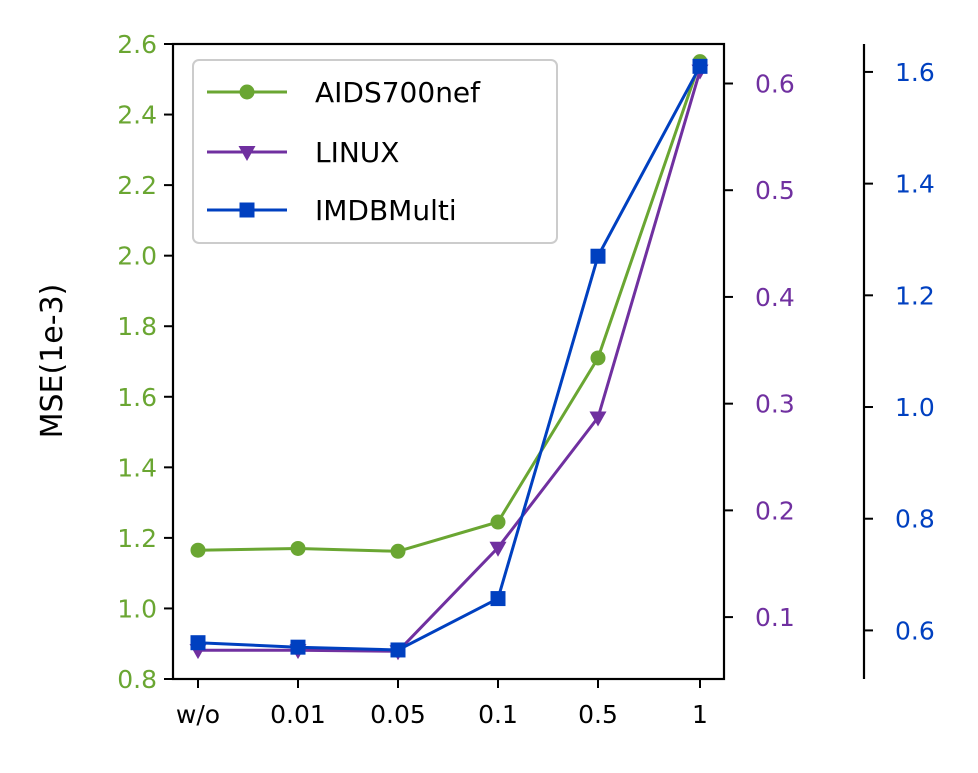 The image size is (978, 773). What do you see at coordinates (137, 185) in the screenshot?
I see `left-axis-tick-label: 2.2` at bounding box center [137, 185].